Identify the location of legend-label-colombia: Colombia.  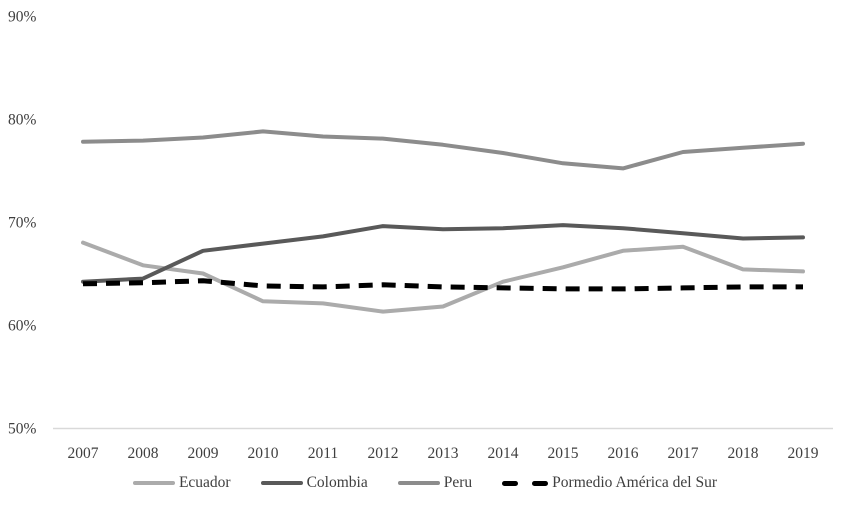
(337, 482).